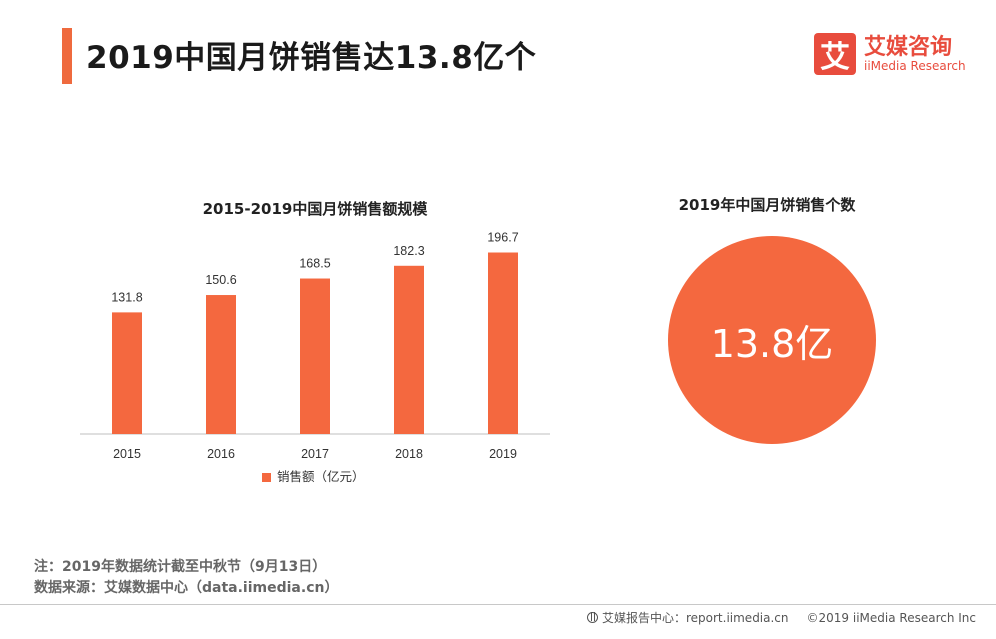 This screenshot has height=639, width=996. What do you see at coordinates (503, 454) in the screenshot?
I see `x-tick-label-2019: 2019` at bounding box center [503, 454].